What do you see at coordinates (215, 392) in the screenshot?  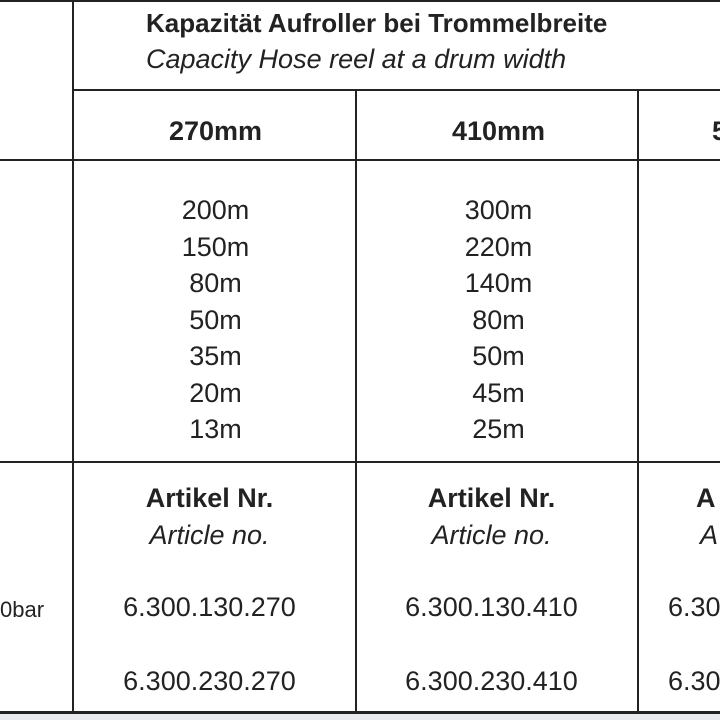 I see `capacity-value: 20m` at bounding box center [215, 392].